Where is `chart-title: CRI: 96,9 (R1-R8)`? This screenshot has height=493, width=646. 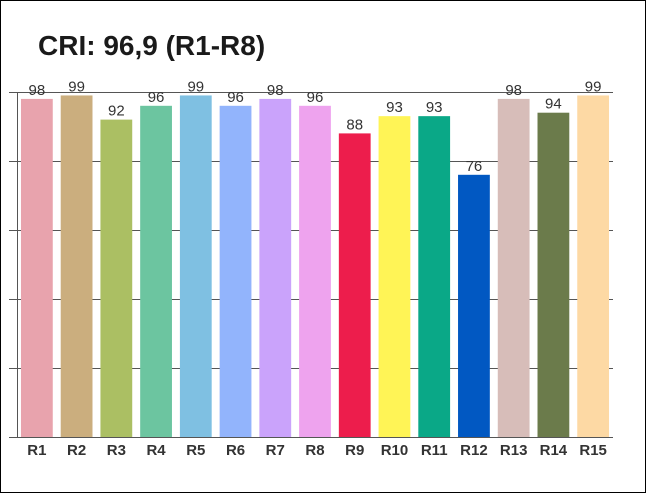
chart-title: CRI: 96,9 (R1-R8) is located at coordinates (152, 45).